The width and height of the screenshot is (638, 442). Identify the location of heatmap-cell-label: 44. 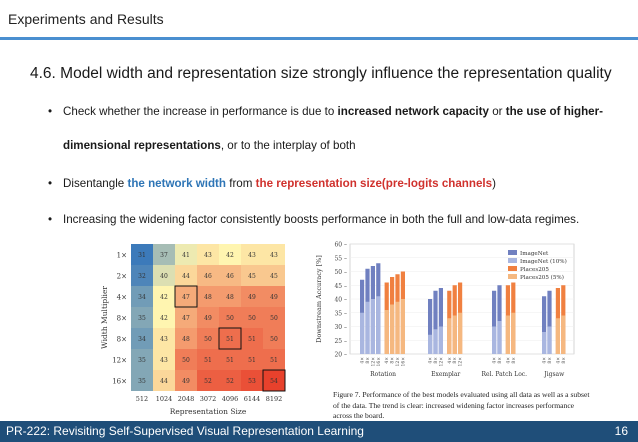
(186, 276).